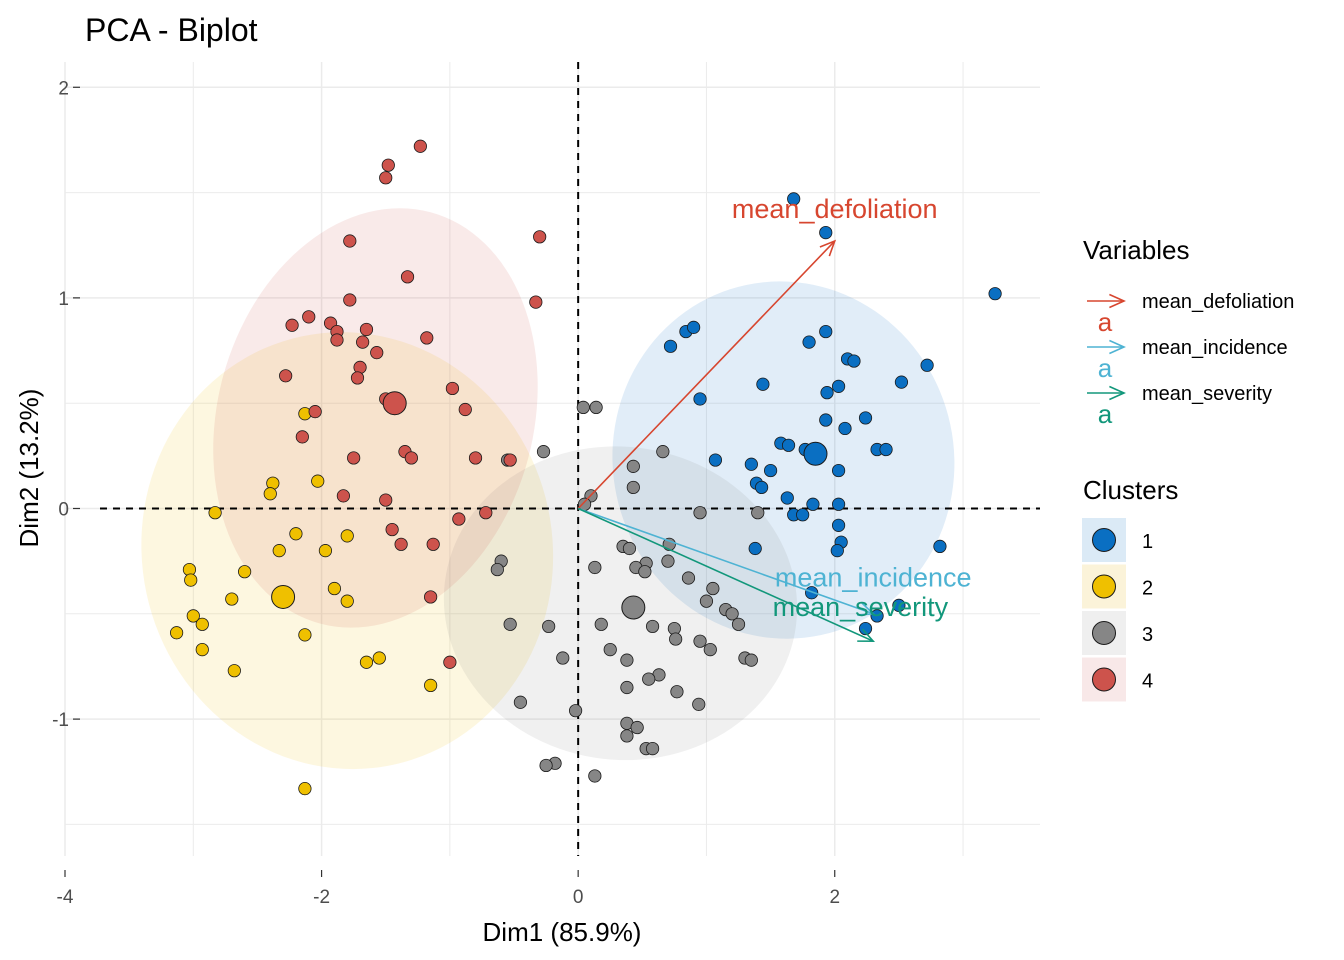 This screenshot has height=960, width=1344. What do you see at coordinates (321, 897) in the screenshot?
I see `x-tick-label: -2` at bounding box center [321, 897].